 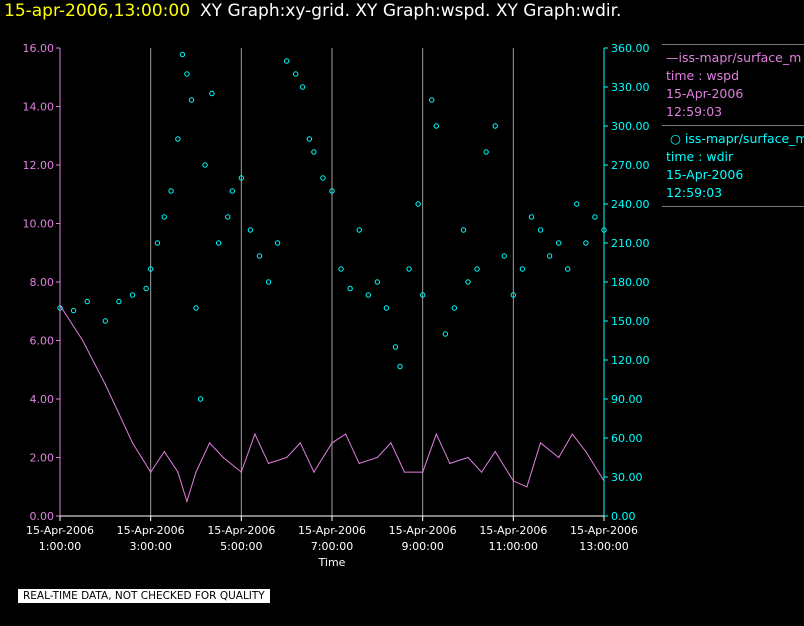 I want to click on x-tick-date-3: 15-Apr-2006, so click(x=332, y=530).